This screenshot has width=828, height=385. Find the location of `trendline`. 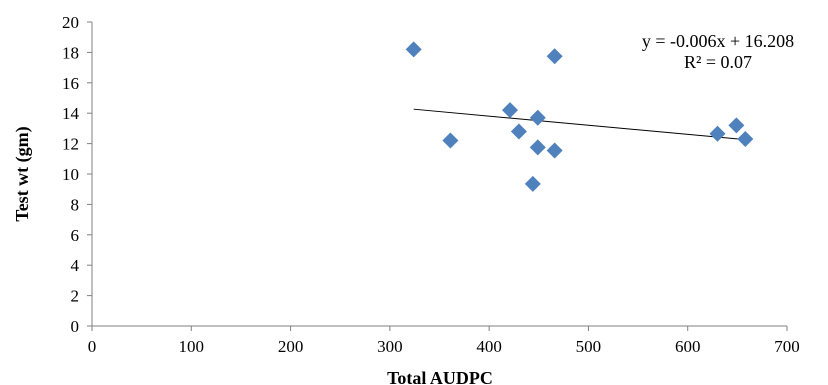

trendline is located at coordinates (579, 124).